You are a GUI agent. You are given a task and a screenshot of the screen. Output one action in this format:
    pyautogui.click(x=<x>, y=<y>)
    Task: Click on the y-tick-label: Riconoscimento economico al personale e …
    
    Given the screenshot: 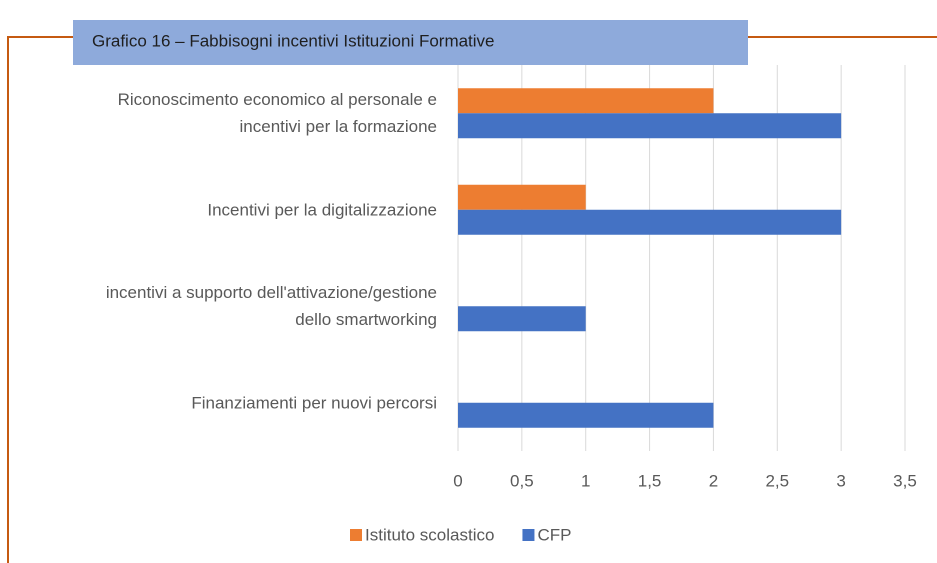 What is the action you would take?
    pyautogui.click(x=277, y=113)
    